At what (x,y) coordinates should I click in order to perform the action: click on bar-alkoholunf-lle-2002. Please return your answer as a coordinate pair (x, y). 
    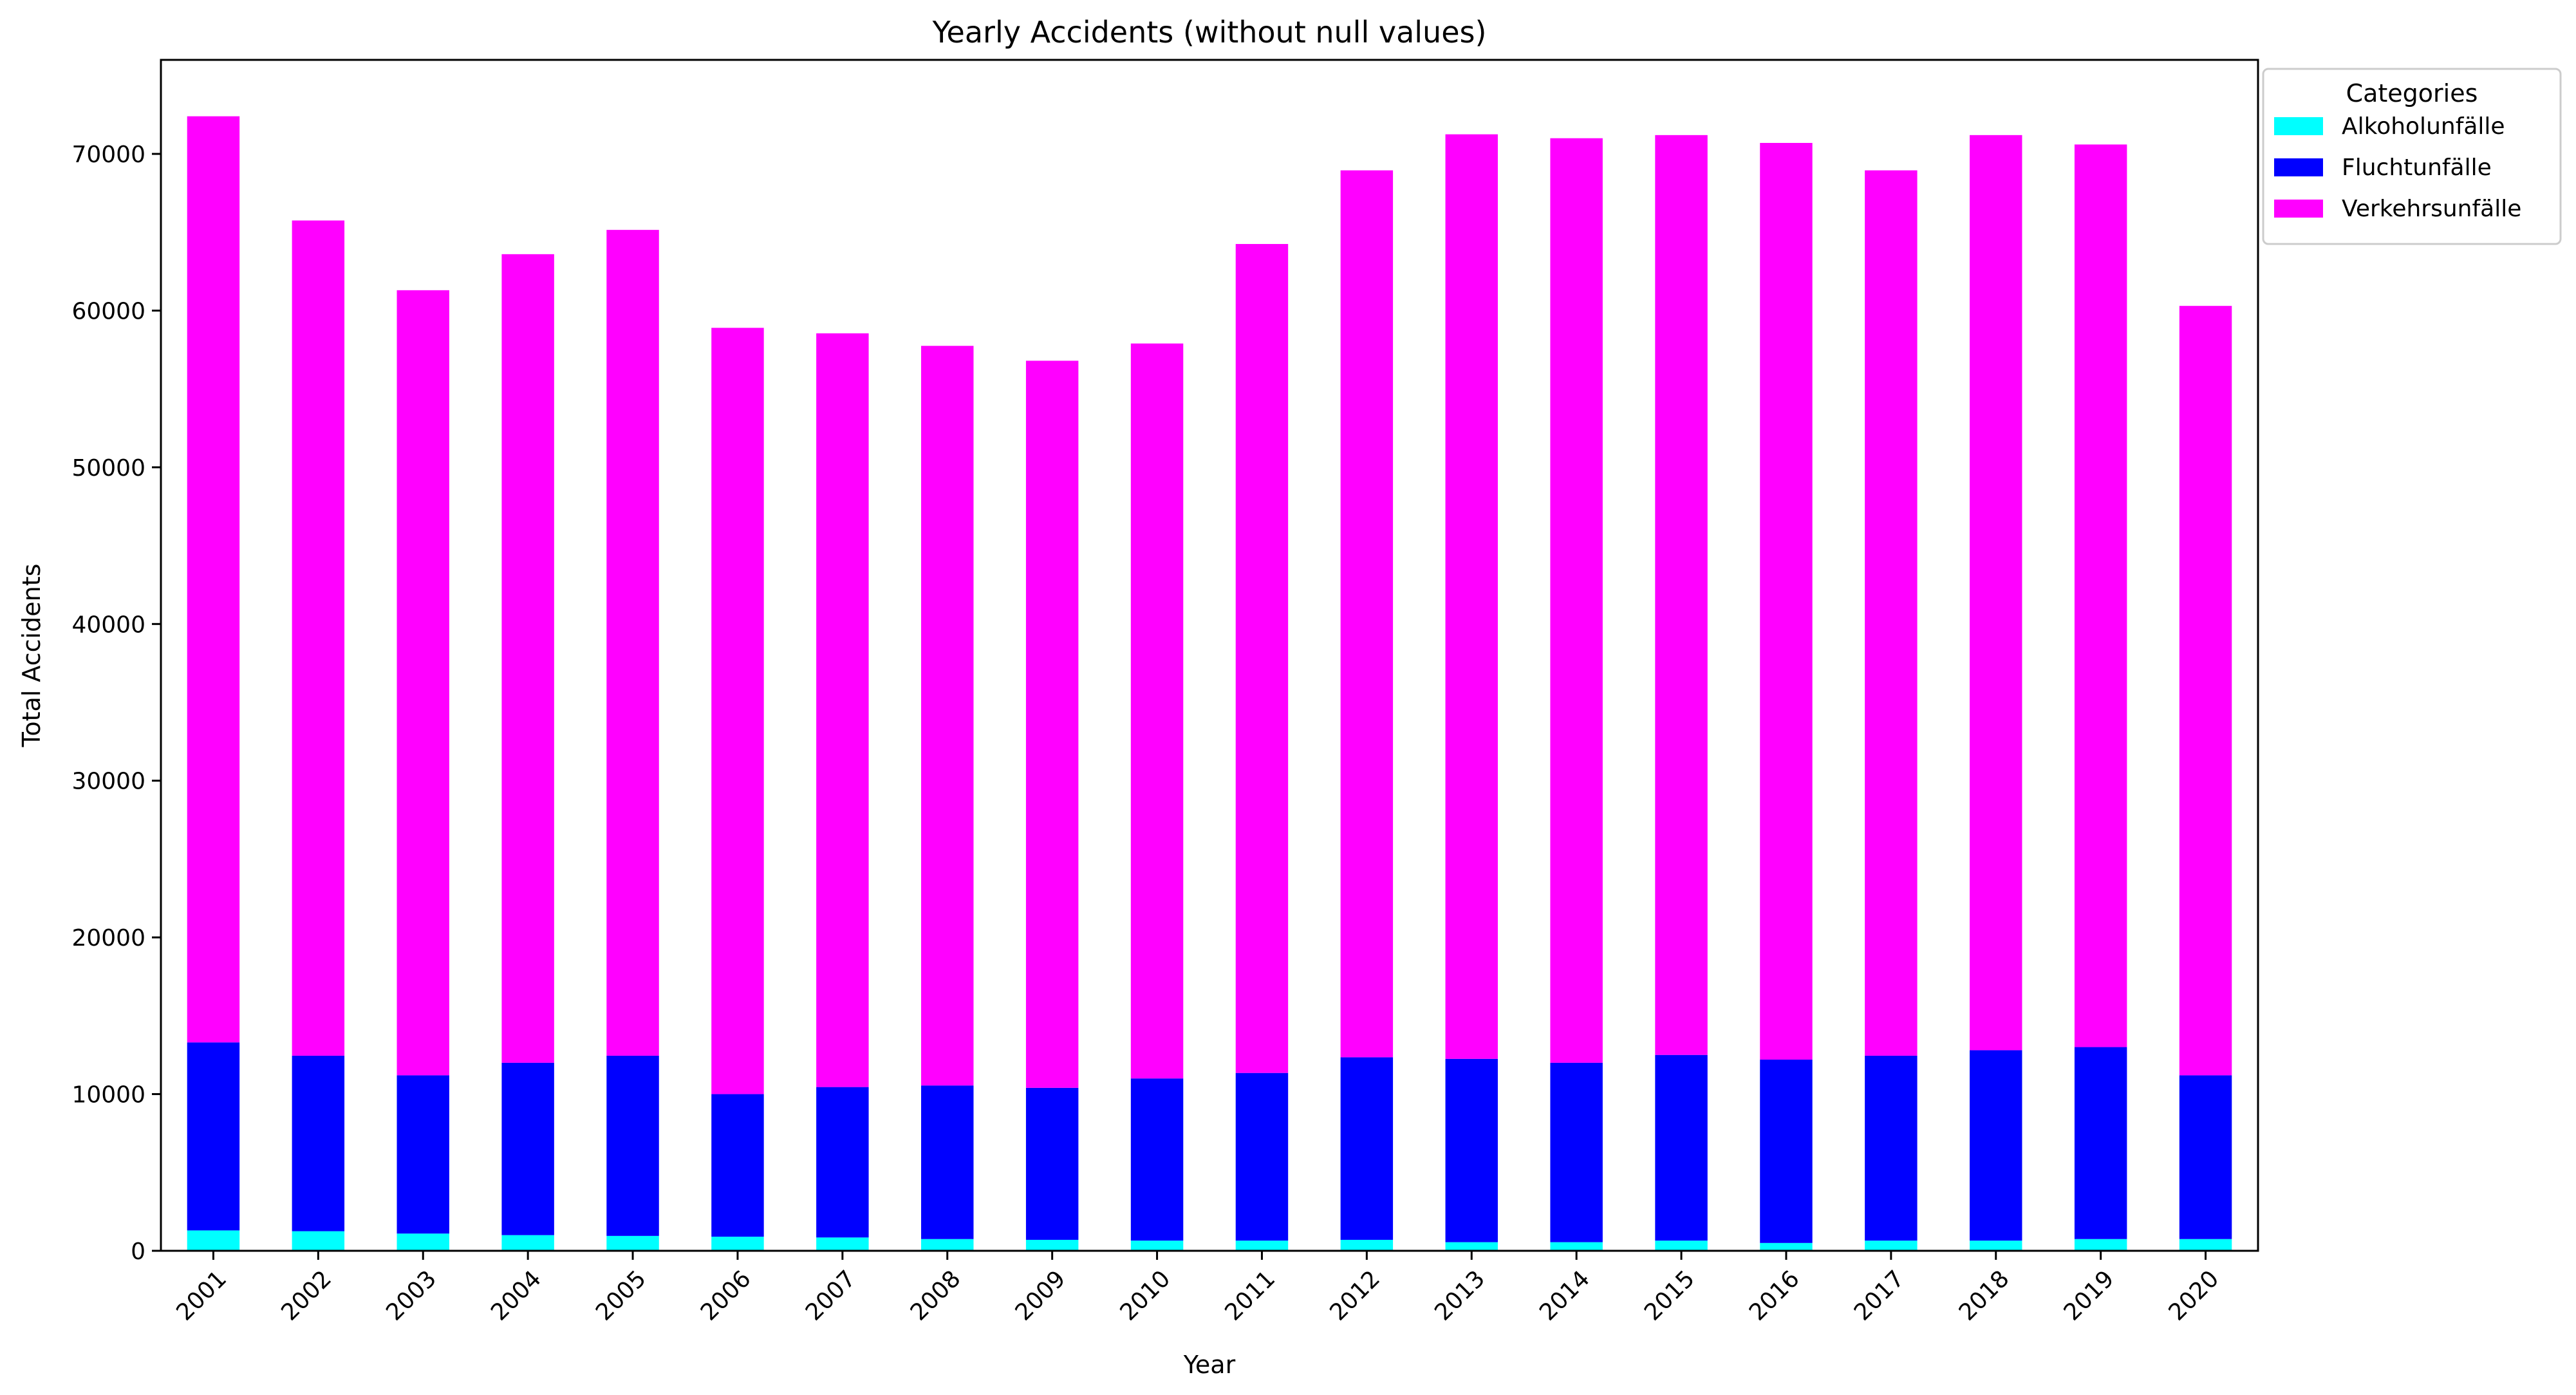
    Looking at the image, I should click on (318, 1241).